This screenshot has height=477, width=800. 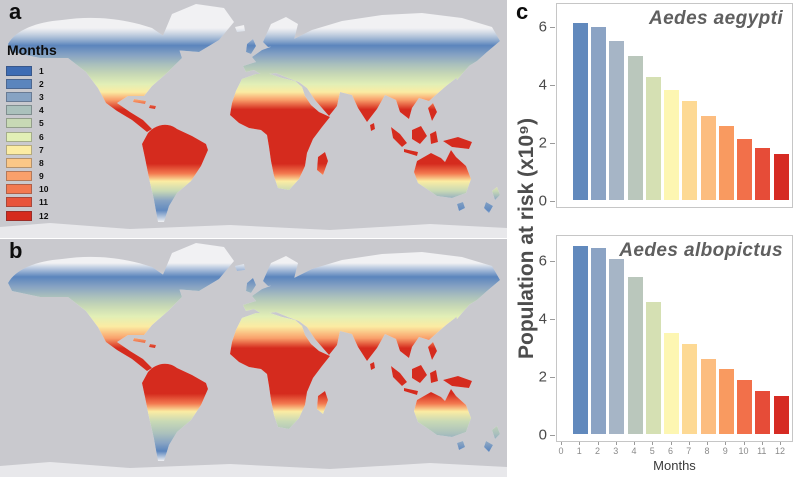 What do you see at coordinates (670, 451) in the screenshot?
I see `x-tick-label: 6` at bounding box center [670, 451].